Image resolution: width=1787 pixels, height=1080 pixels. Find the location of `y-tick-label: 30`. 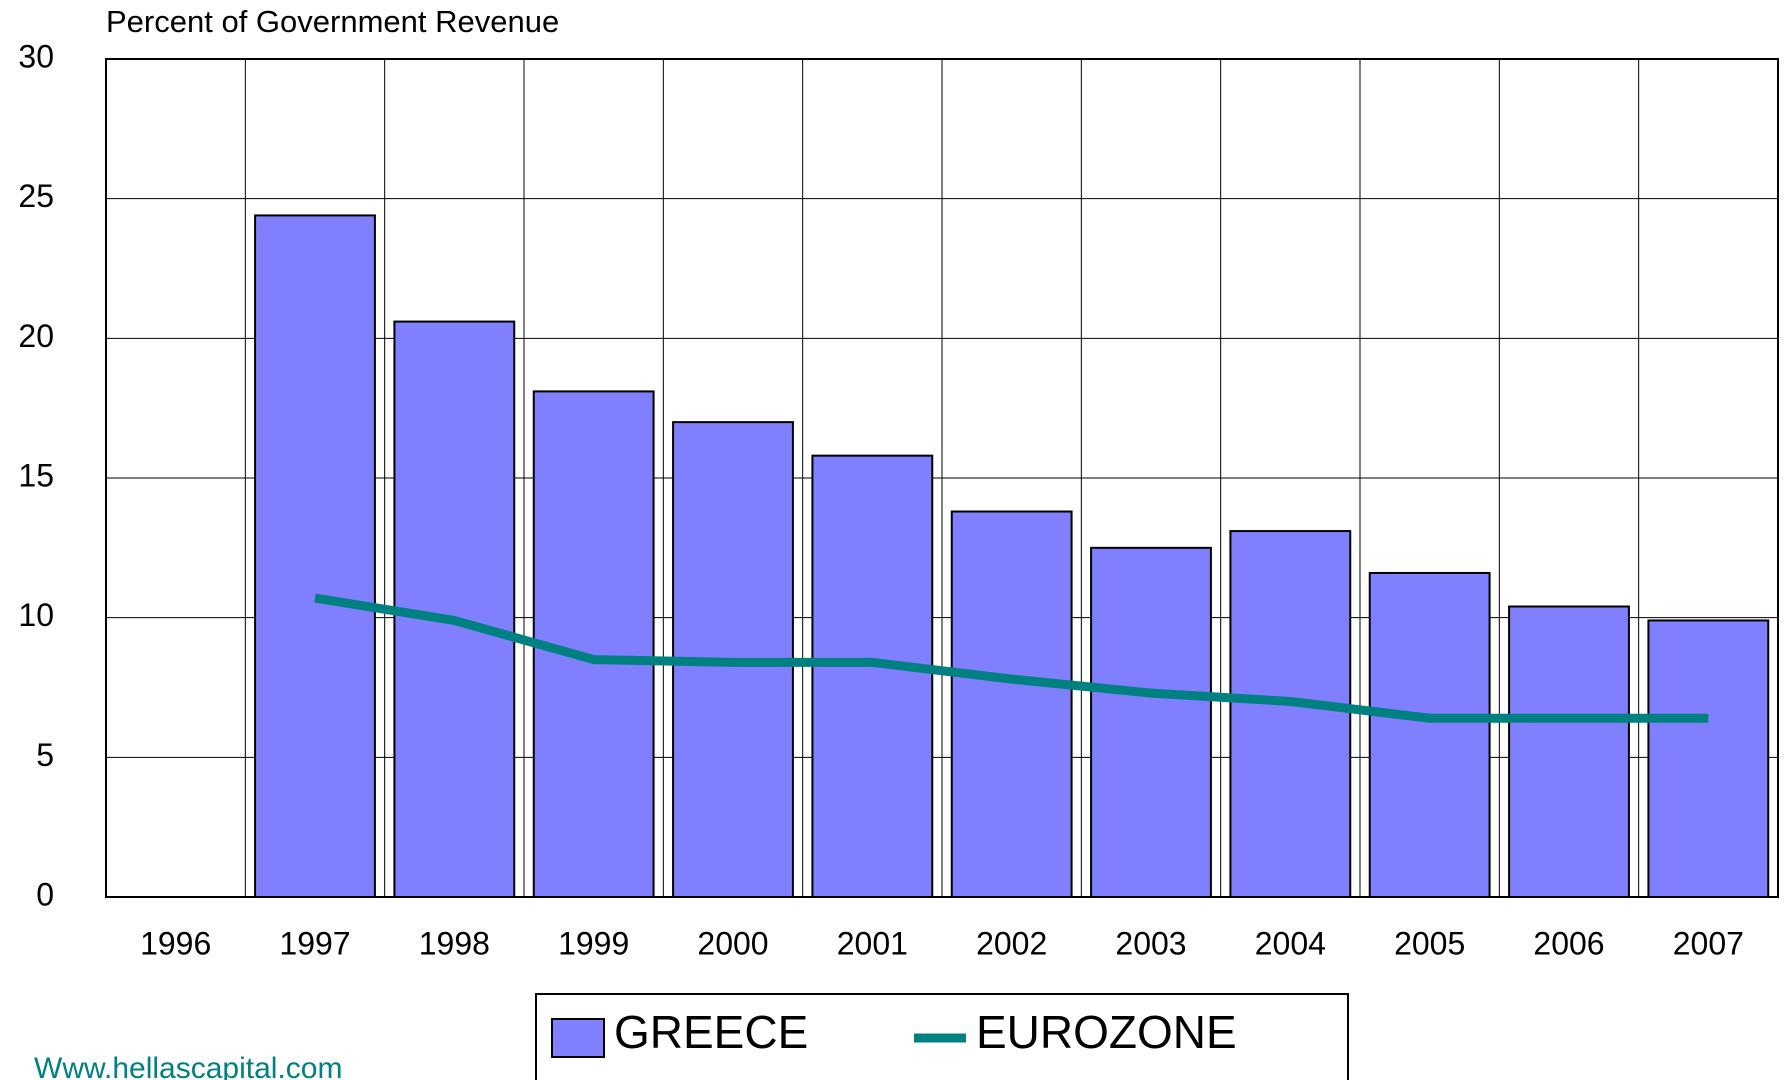

y-tick-label: 30 is located at coordinates (36, 56).